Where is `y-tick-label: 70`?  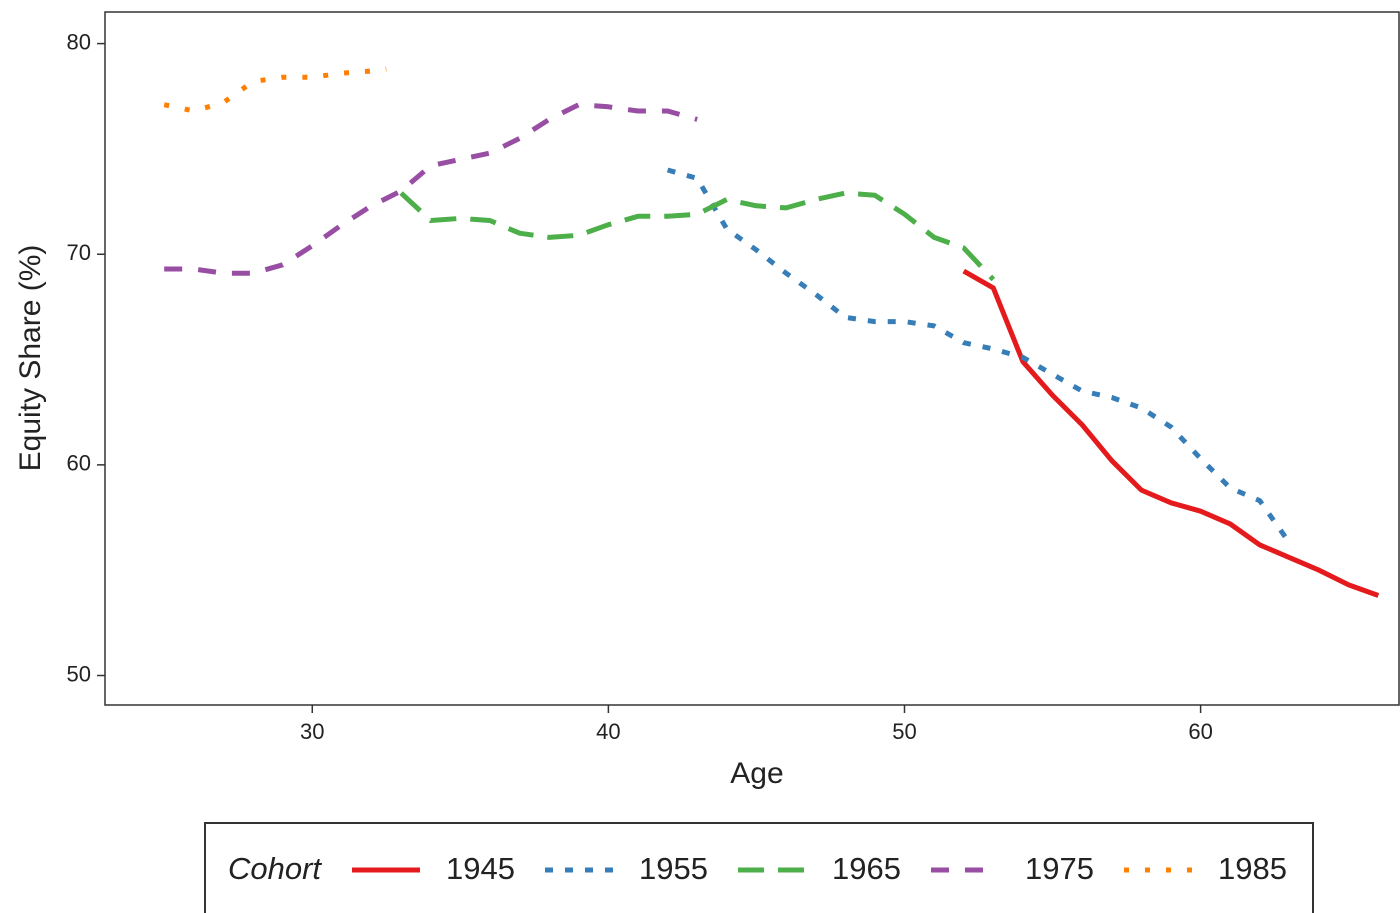 y-tick-label: 70 is located at coordinates (79, 252).